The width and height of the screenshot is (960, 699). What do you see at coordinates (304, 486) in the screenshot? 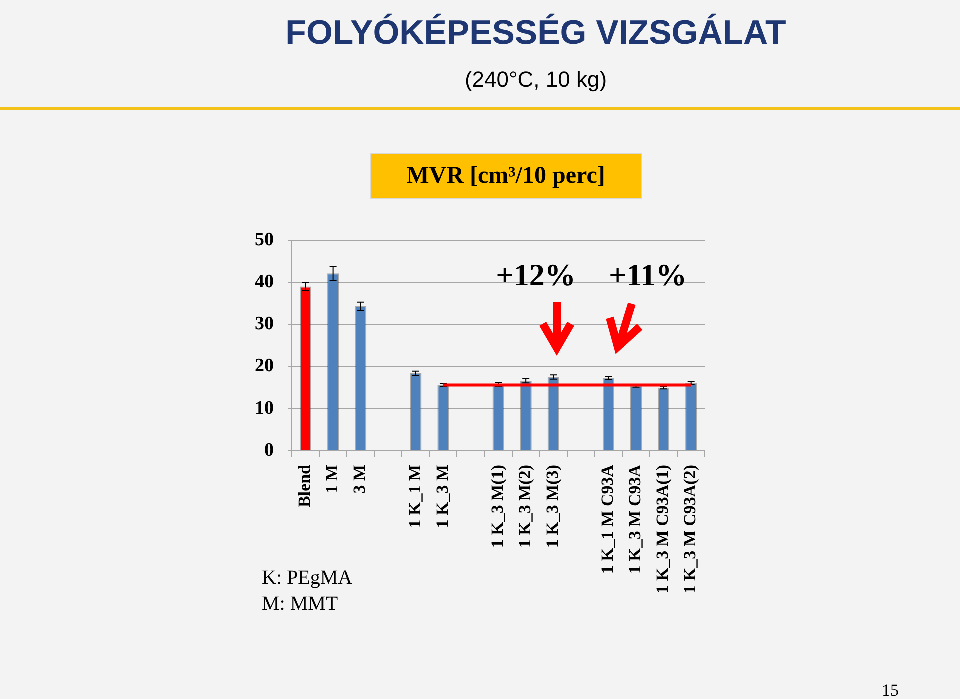
I see `x-tick-label: Blend` at bounding box center [304, 486].